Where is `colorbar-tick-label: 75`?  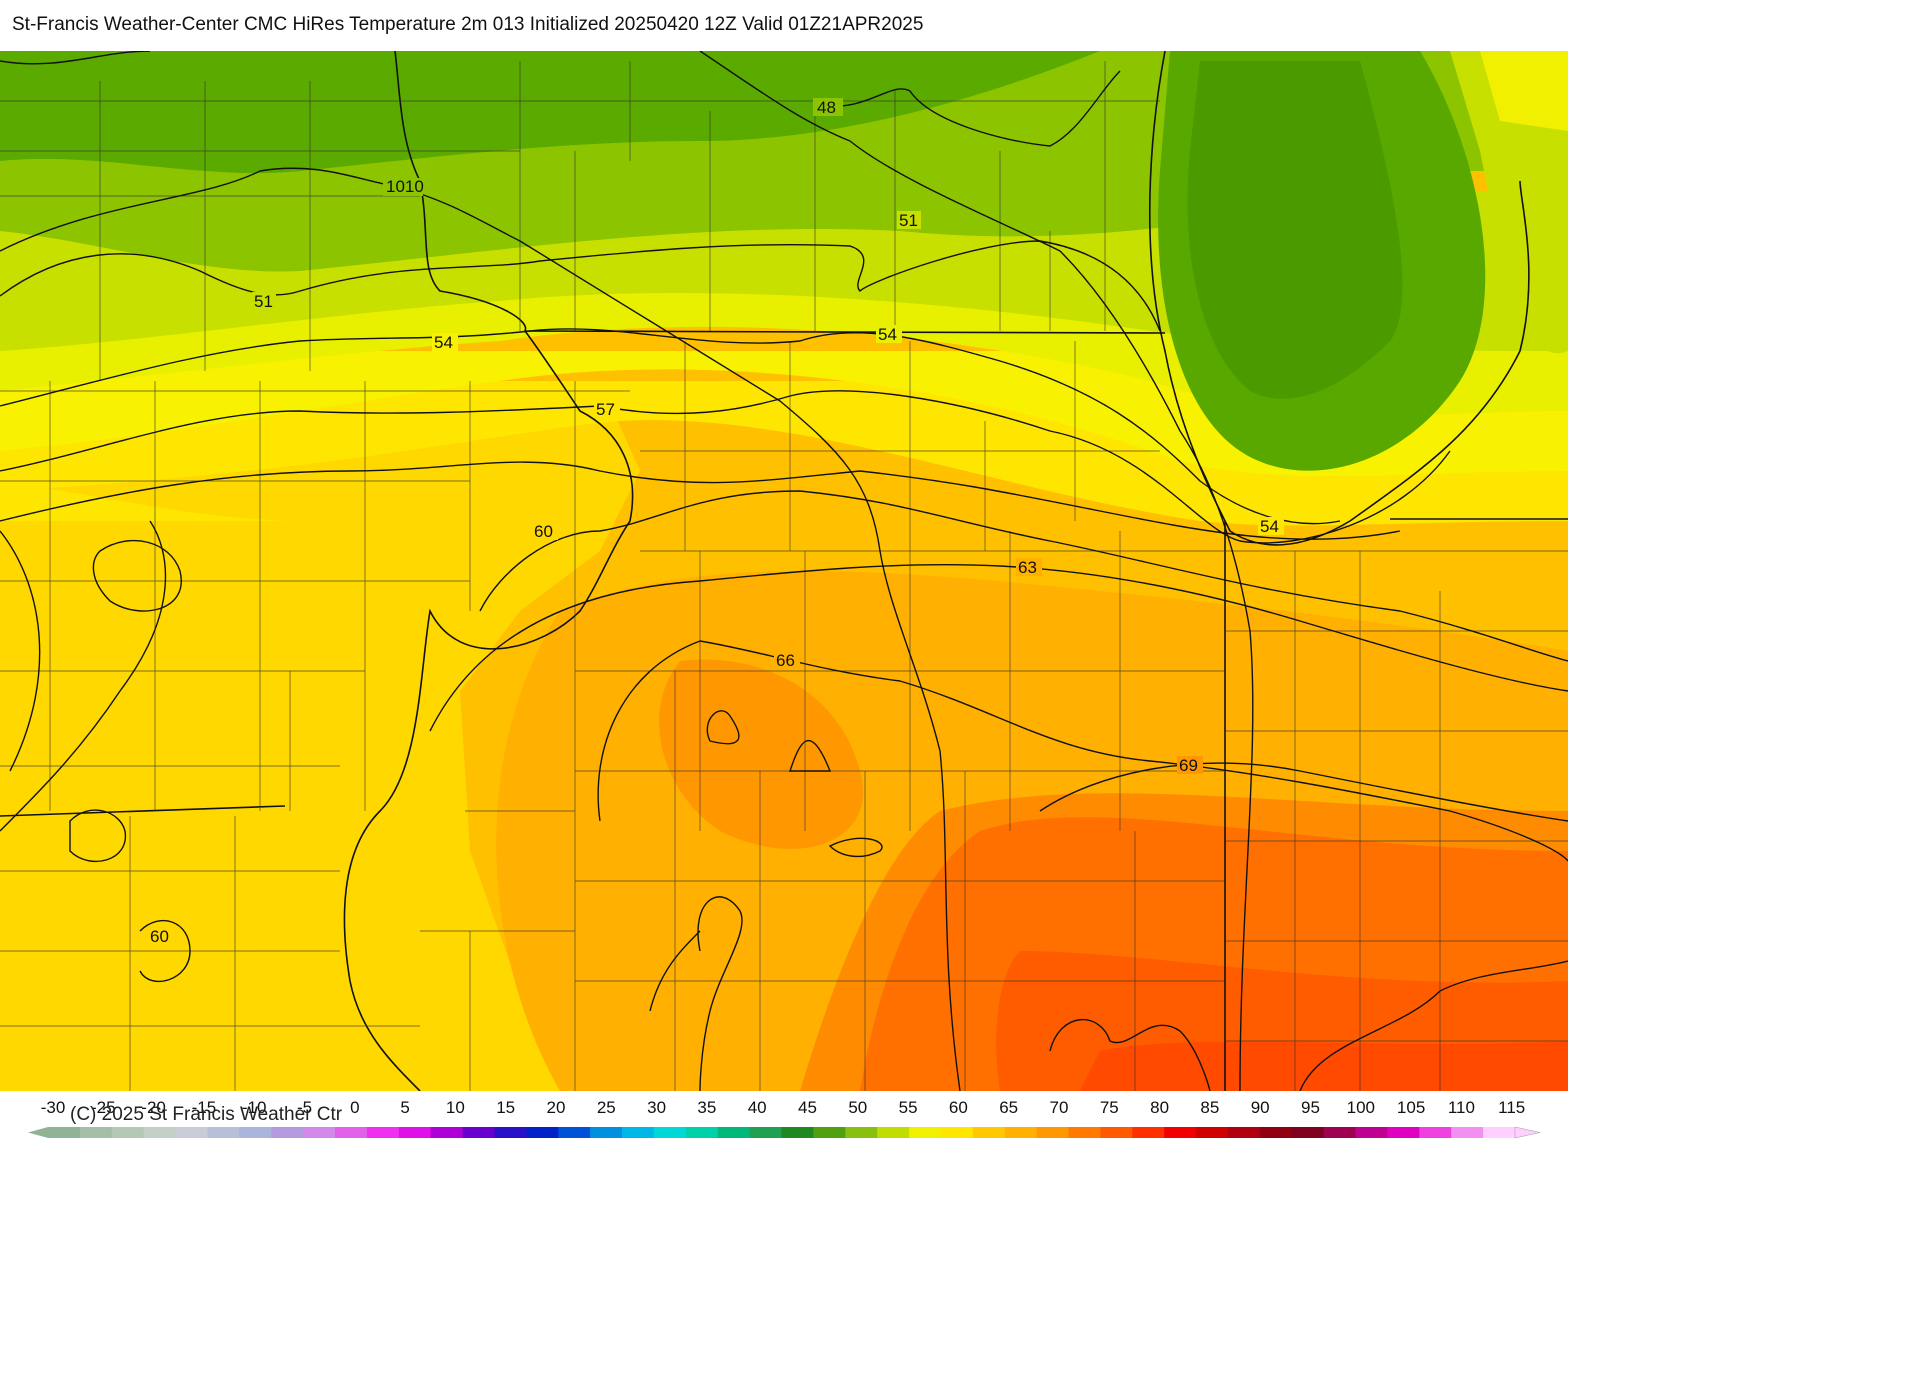 colorbar-tick-label: 75 is located at coordinates (1109, 1107).